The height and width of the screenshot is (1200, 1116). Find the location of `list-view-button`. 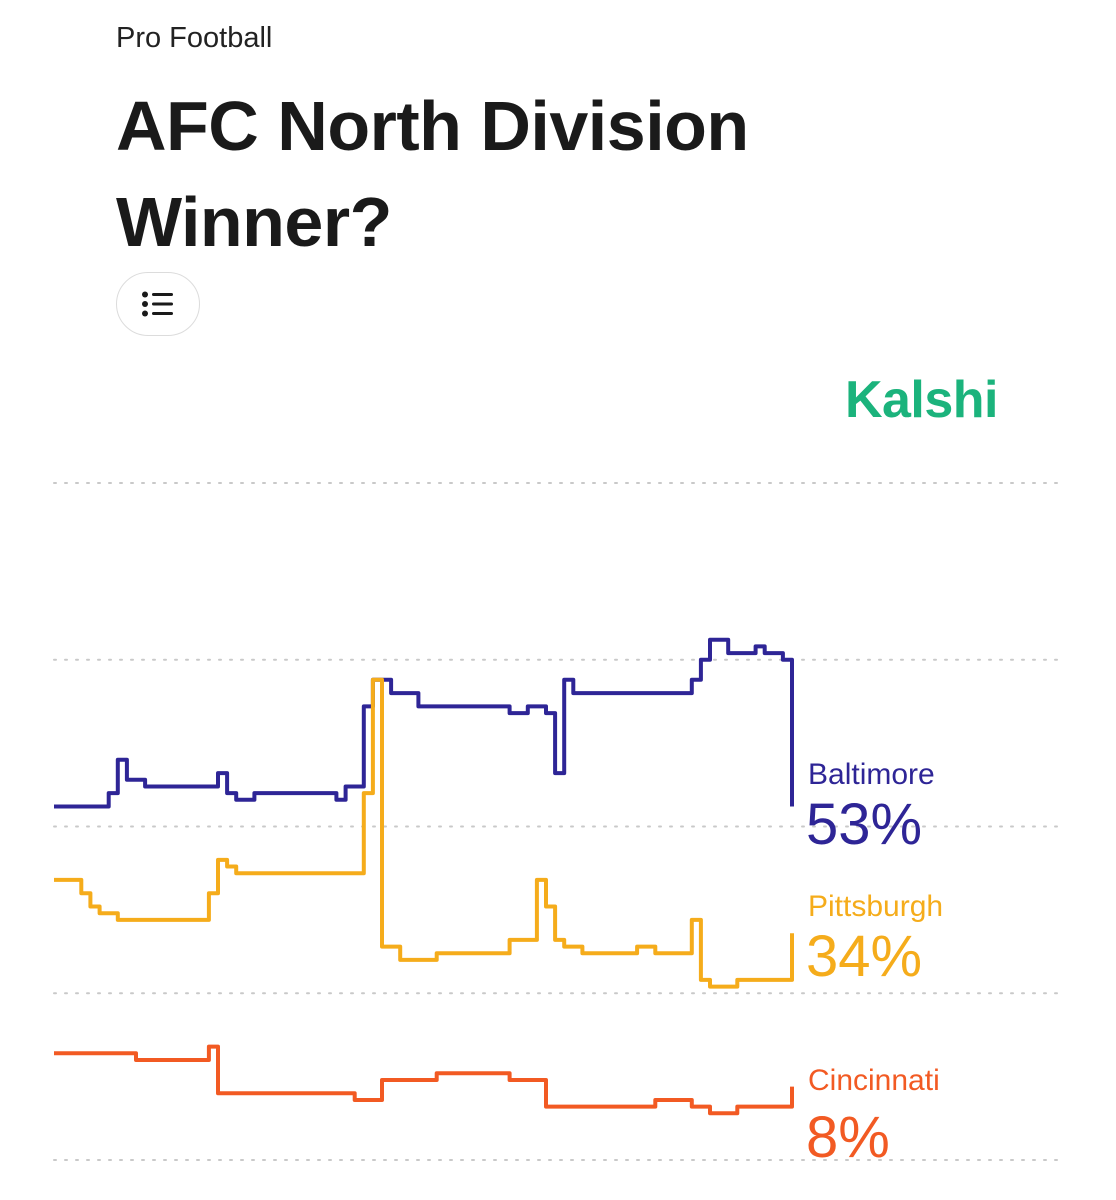

list-view-button is located at coordinates (158, 304).